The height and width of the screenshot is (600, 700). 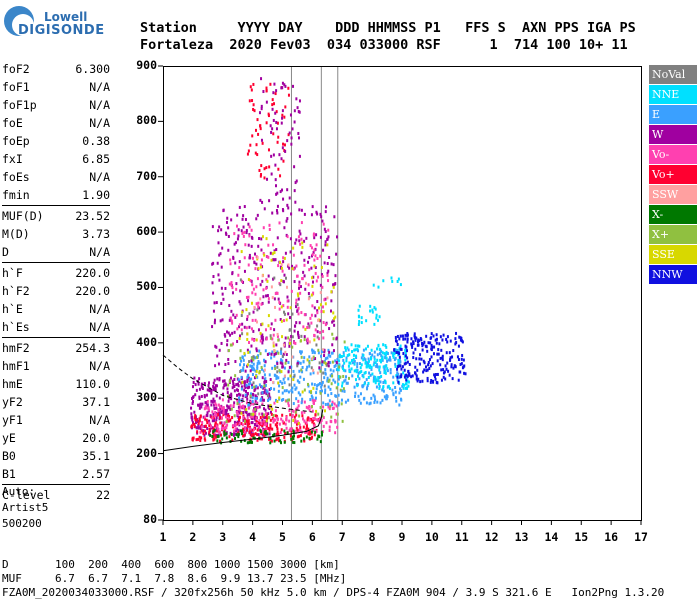 I want to click on legend-item: W, so click(x=673, y=134).